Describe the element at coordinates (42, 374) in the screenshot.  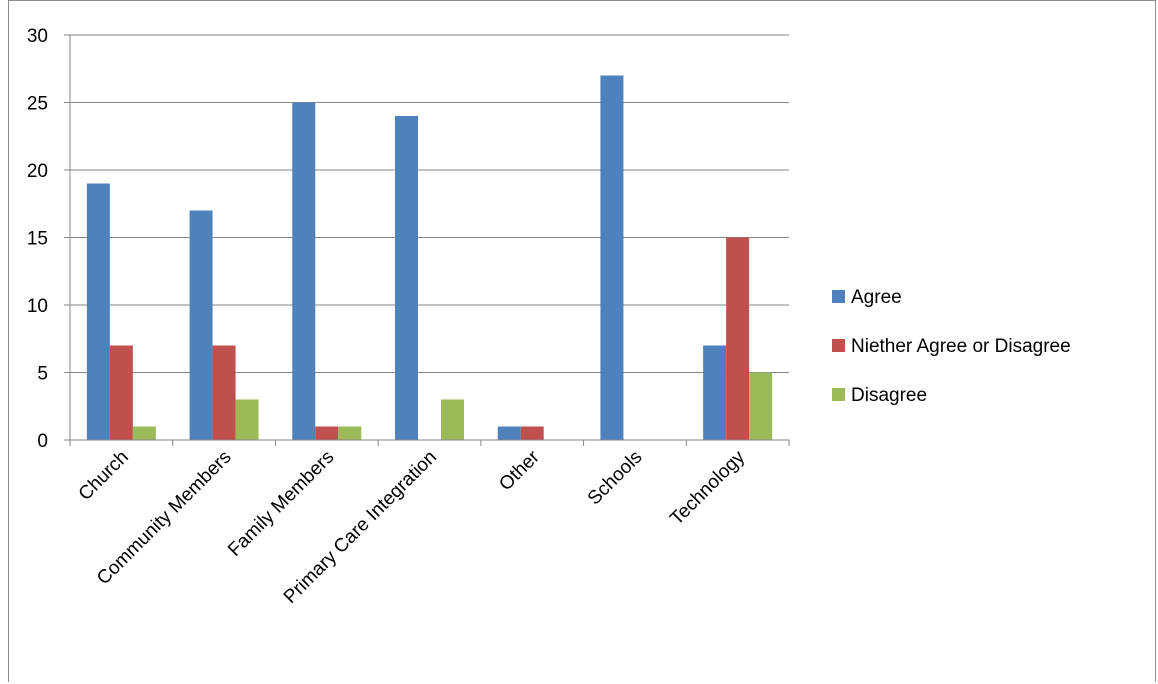
I see `y-tick-label: 5` at that location.